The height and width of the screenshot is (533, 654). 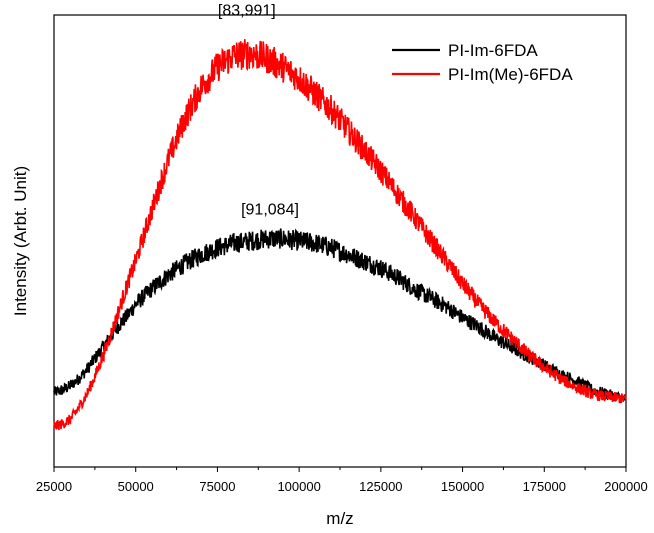 I want to click on y-axis-title: Intensity (Arbt. Unit), so click(x=20, y=241).